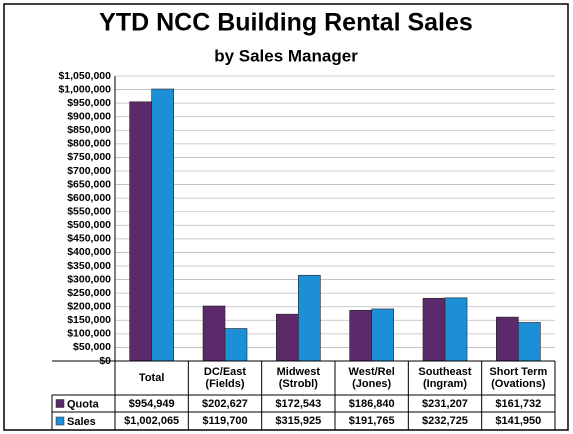  Describe the element at coordinates (89, 306) in the screenshot. I see `y-tick-label: $200,000` at that location.